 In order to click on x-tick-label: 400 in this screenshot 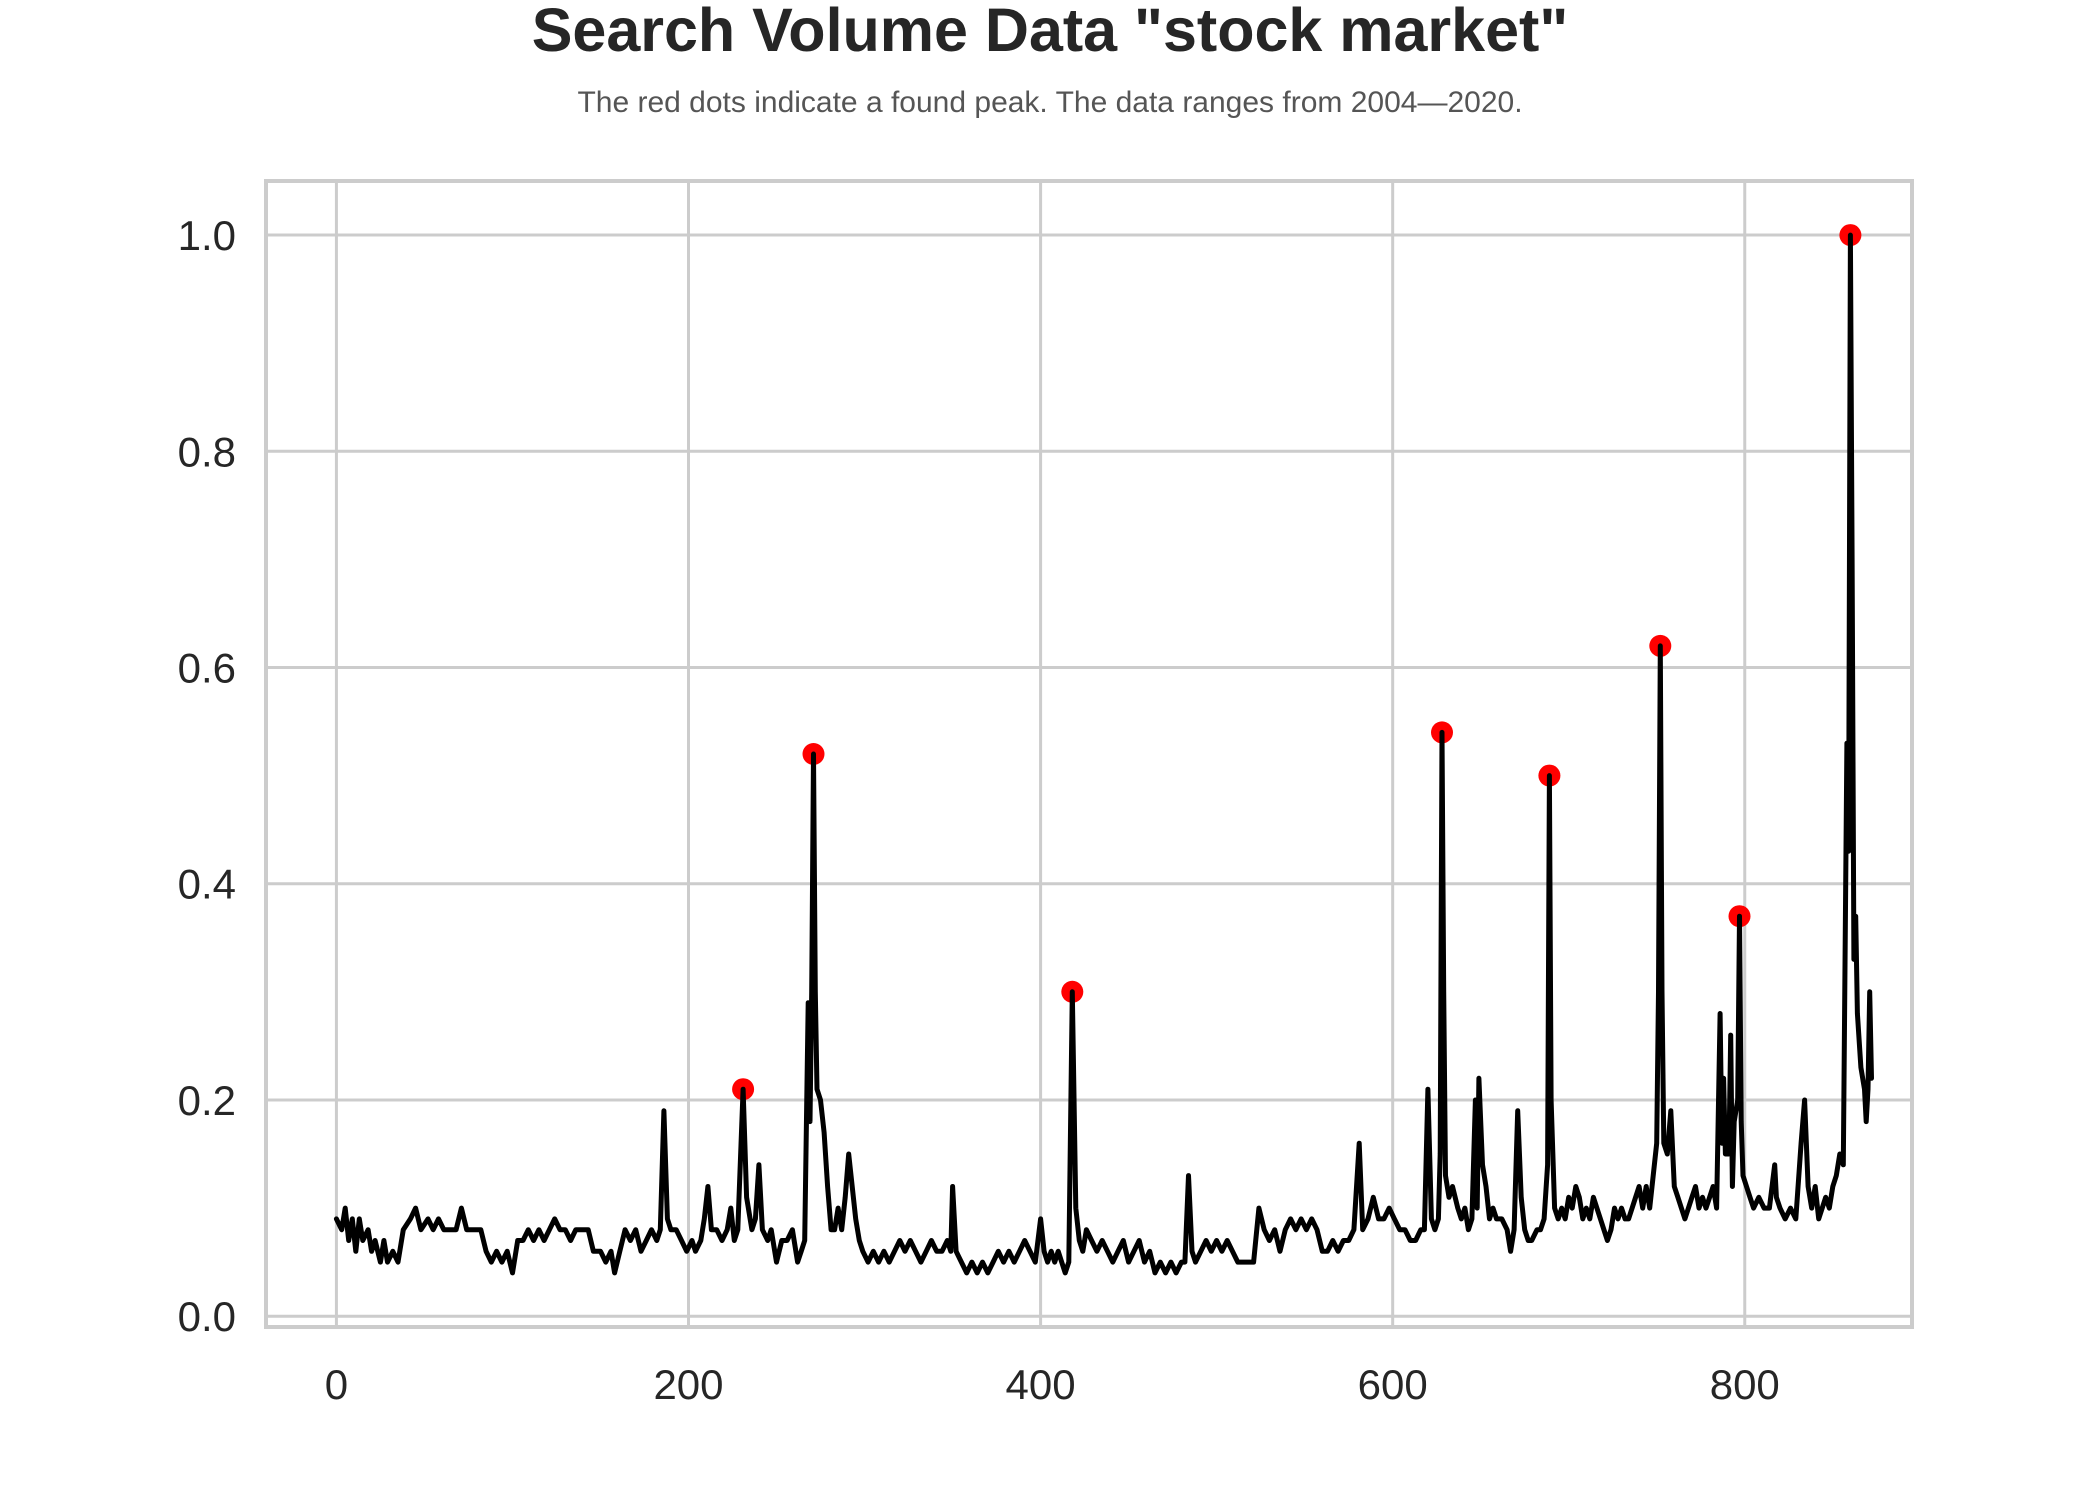, I will do `click(1041, 1384)`.